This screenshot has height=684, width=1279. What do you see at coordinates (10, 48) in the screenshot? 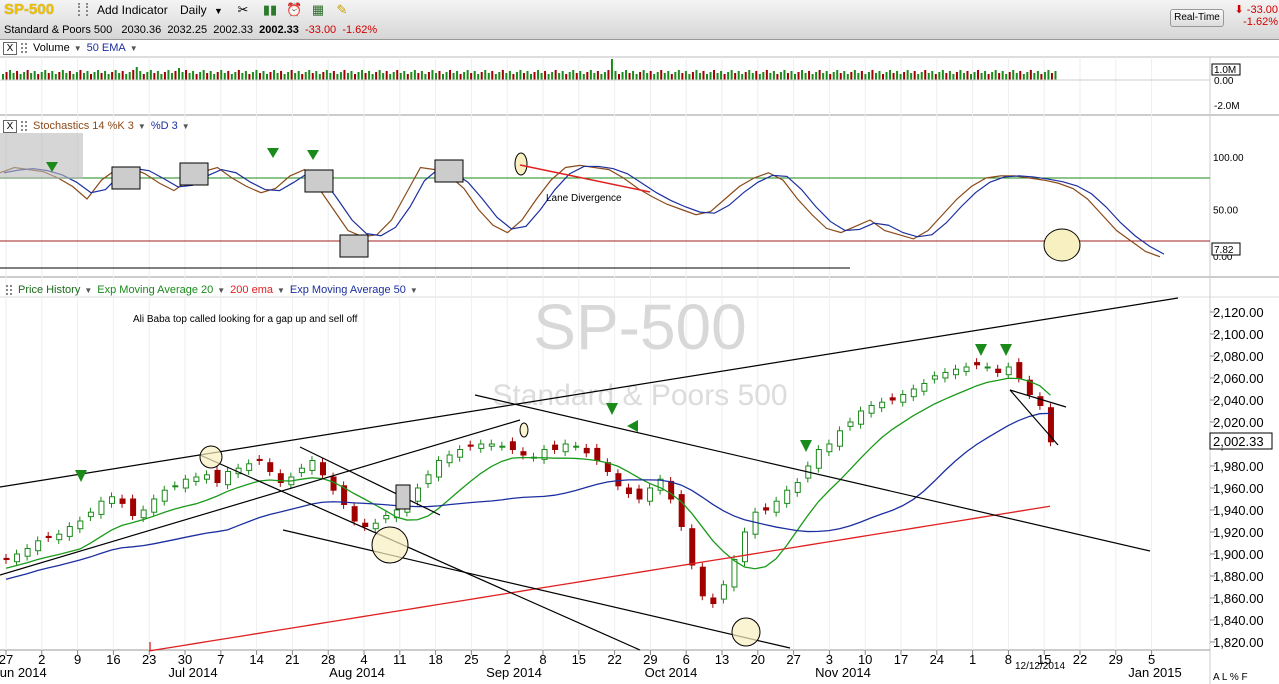
I see `volume-close-button: X` at bounding box center [10, 48].